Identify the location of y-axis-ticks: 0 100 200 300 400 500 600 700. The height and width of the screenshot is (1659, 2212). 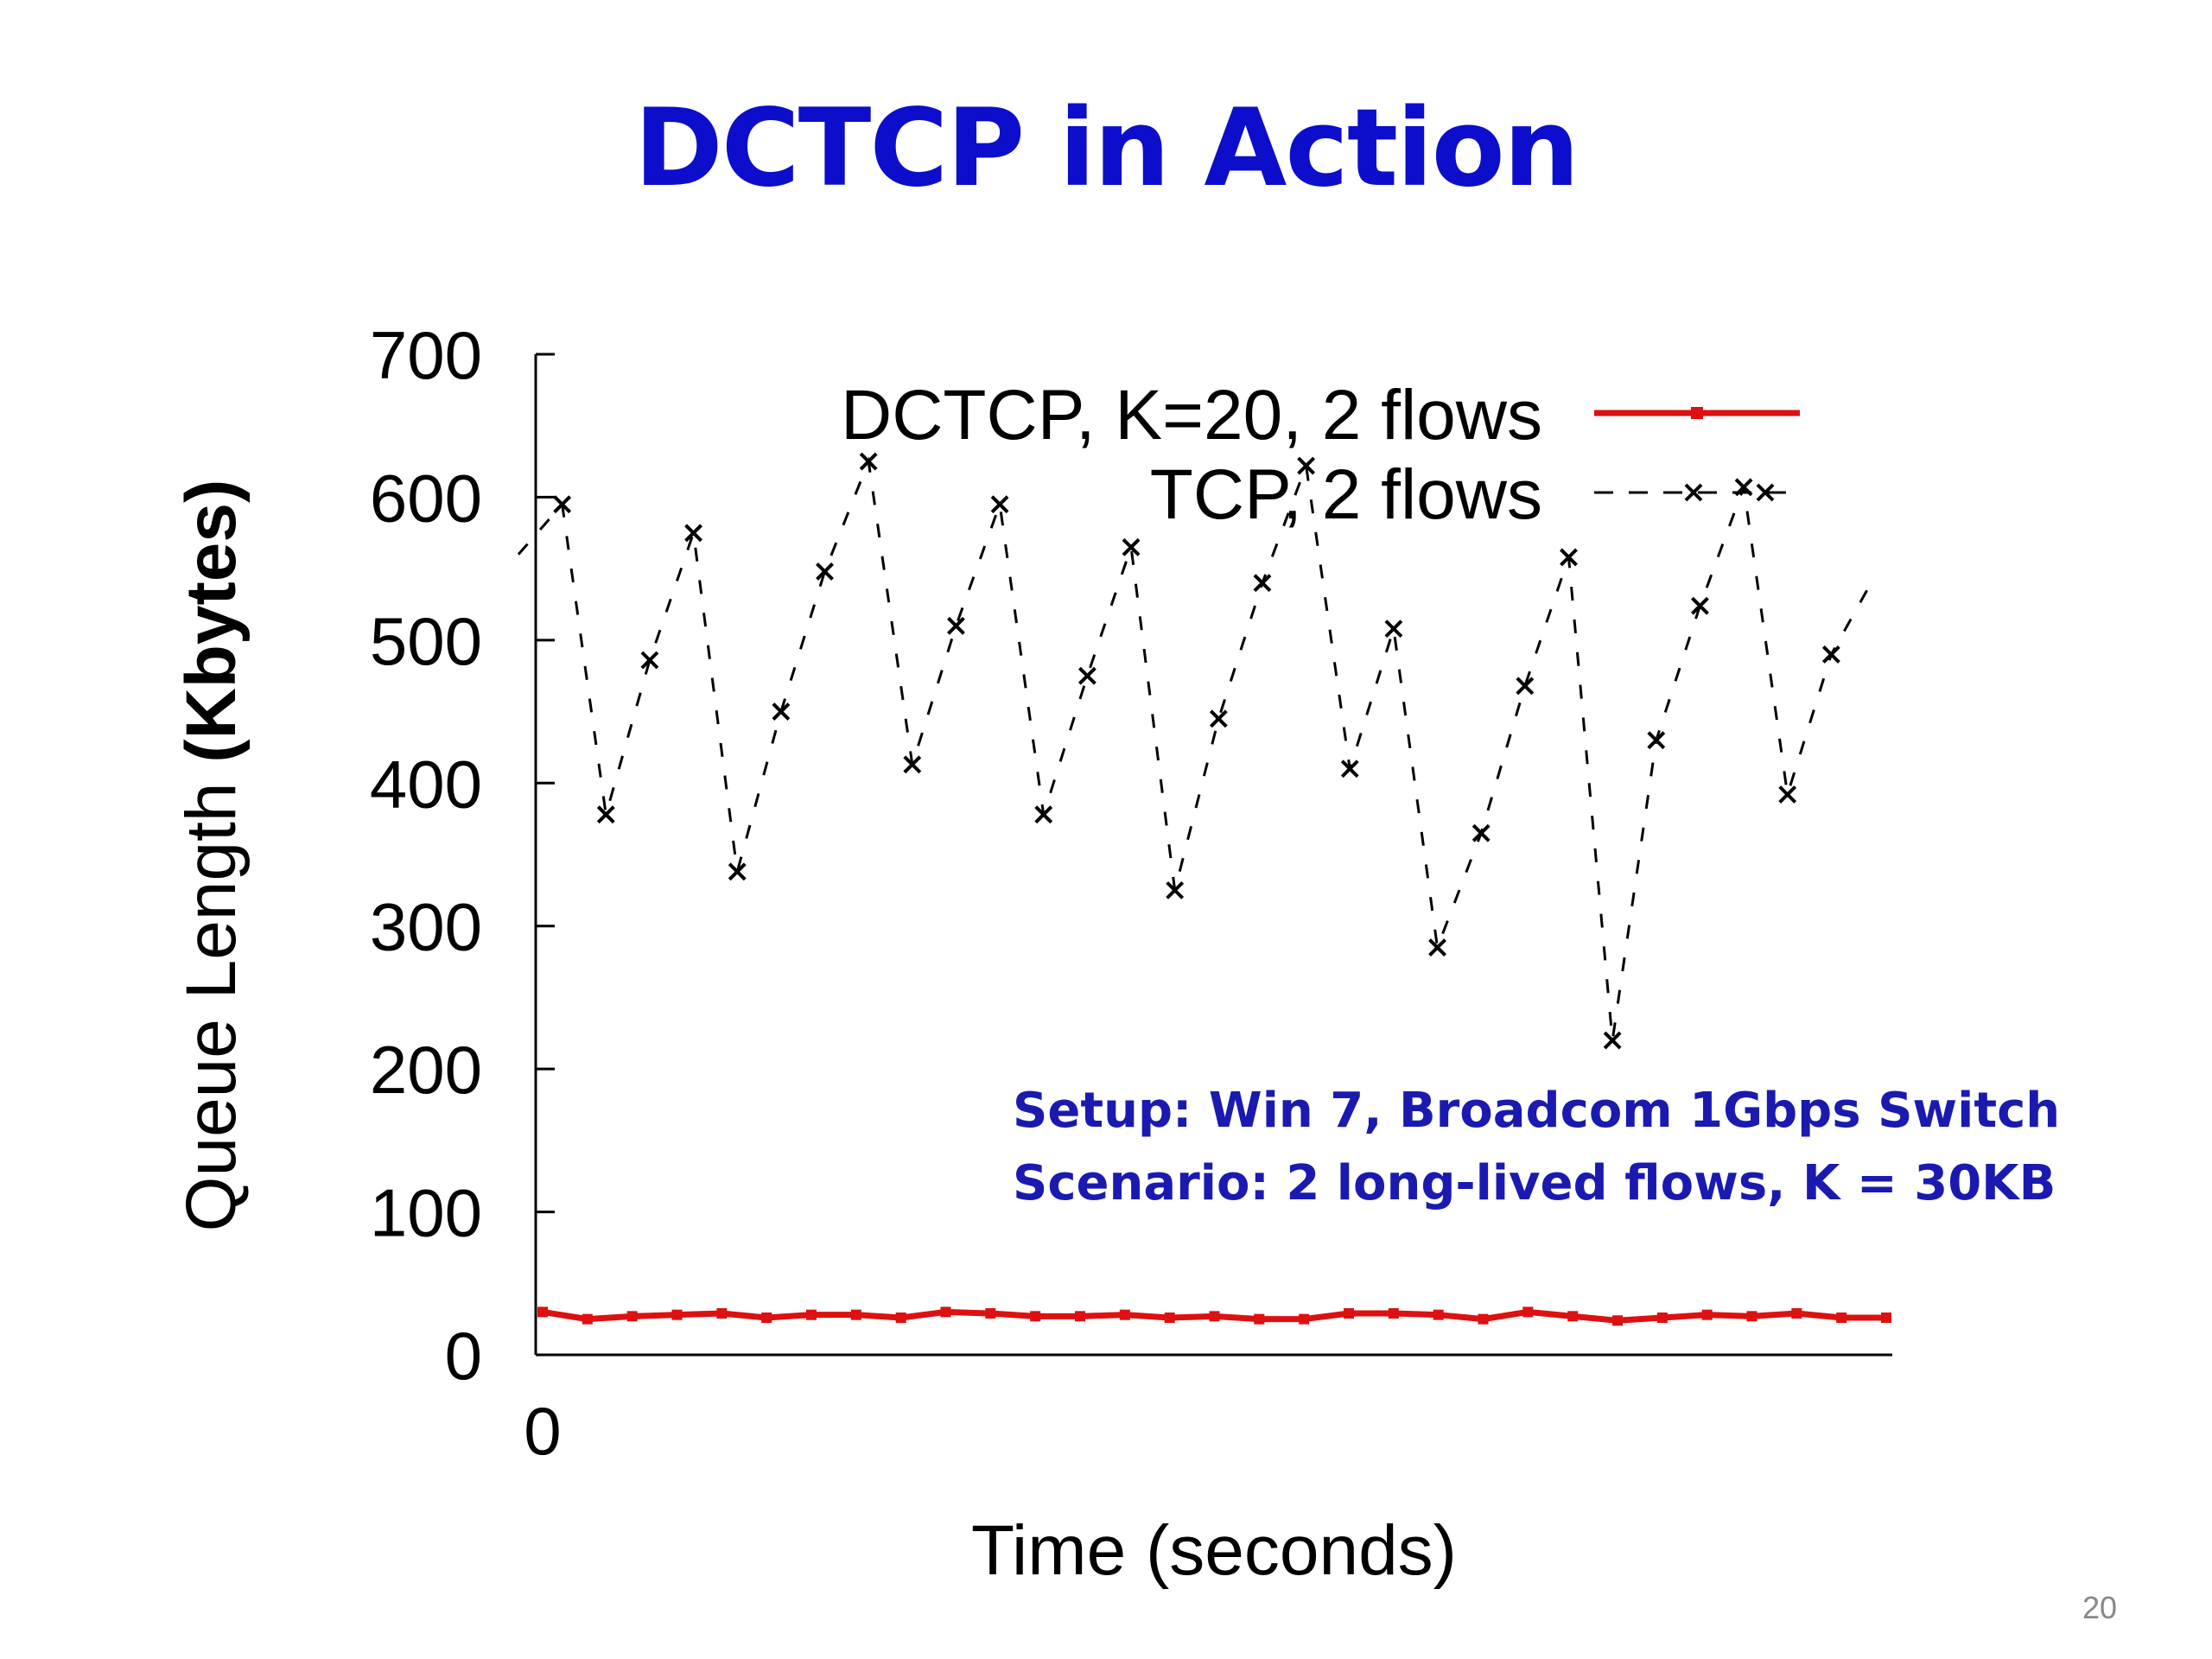
(462, 855).